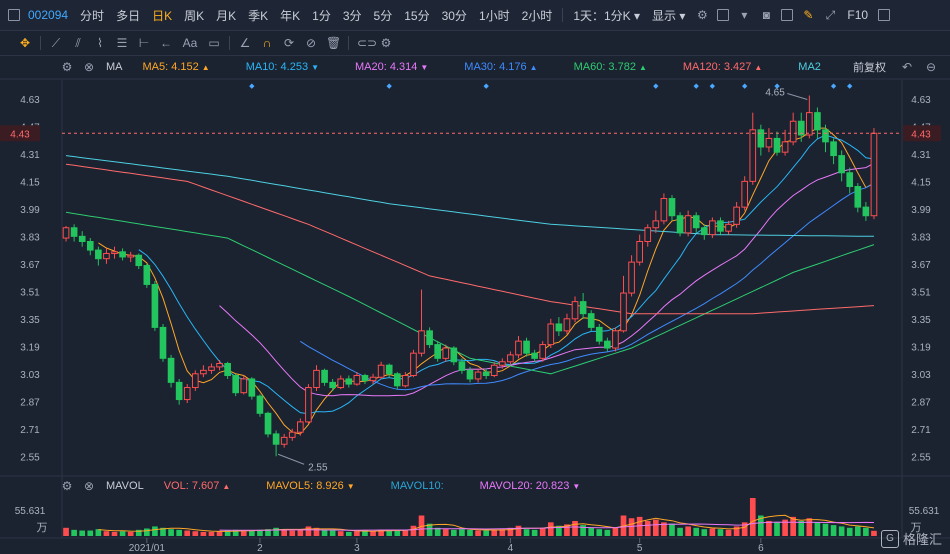  What do you see at coordinates (89, 486) in the screenshot?
I see `vol-close-icon: ⊗` at bounding box center [89, 486].